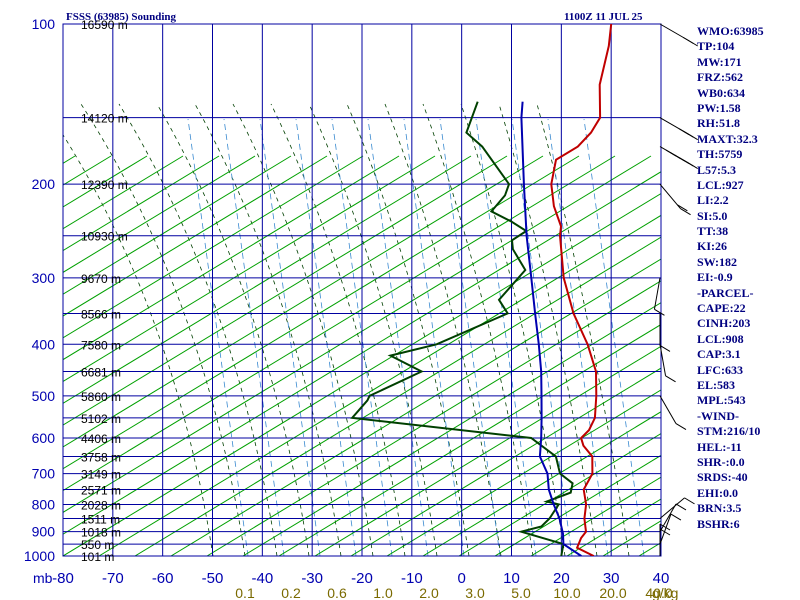 Image resolution: width=800 pixels, height=600 pixels. I want to click on mixing-ratio-axis: 0.1 0.2 0.6 1.0 2.0 3.0 5.0 10.0 20.0 40.0, so click(454, 592).